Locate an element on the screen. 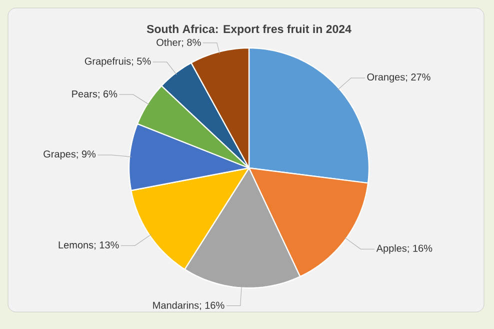 Image resolution: width=494 pixels, height=329 pixels. data-label: ; 8% is located at coordinates (191, 43).